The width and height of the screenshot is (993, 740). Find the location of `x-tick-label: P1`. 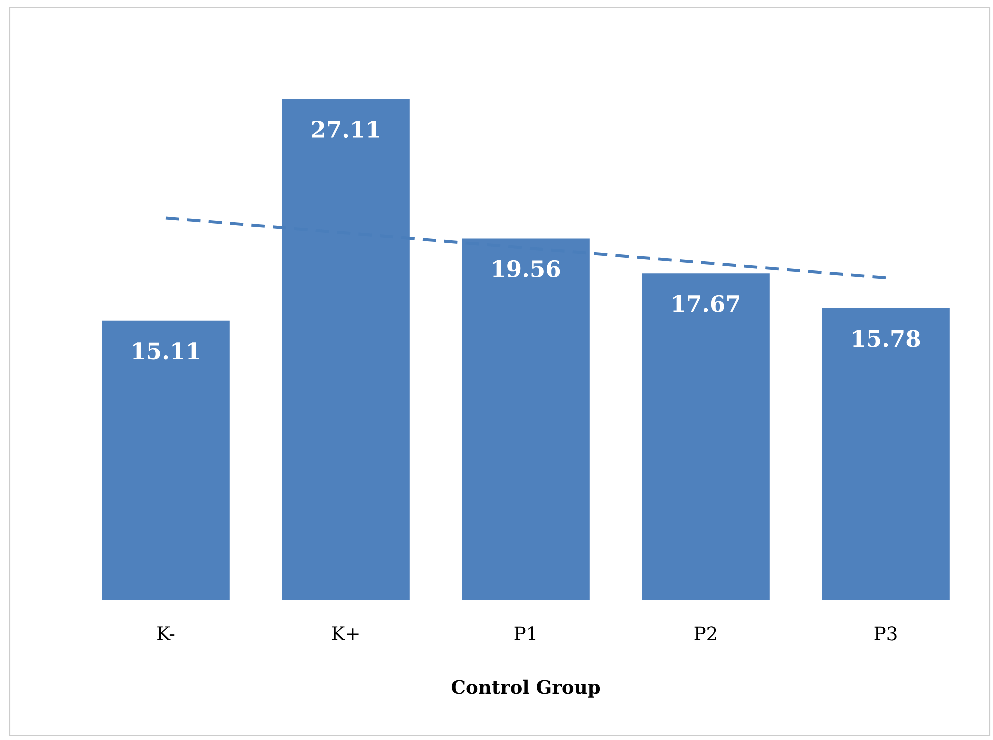

x-tick-label: P1 is located at coordinates (525, 633).